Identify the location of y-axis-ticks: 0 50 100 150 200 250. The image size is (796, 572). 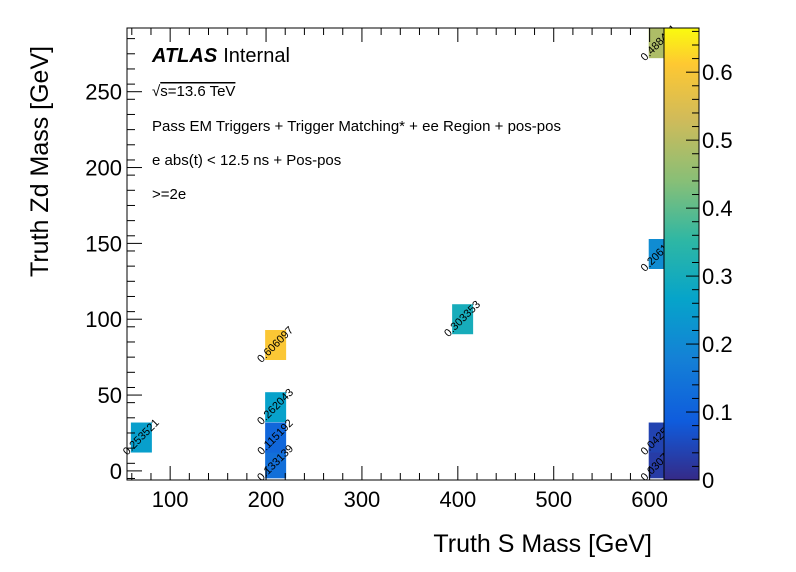
(113, 261).